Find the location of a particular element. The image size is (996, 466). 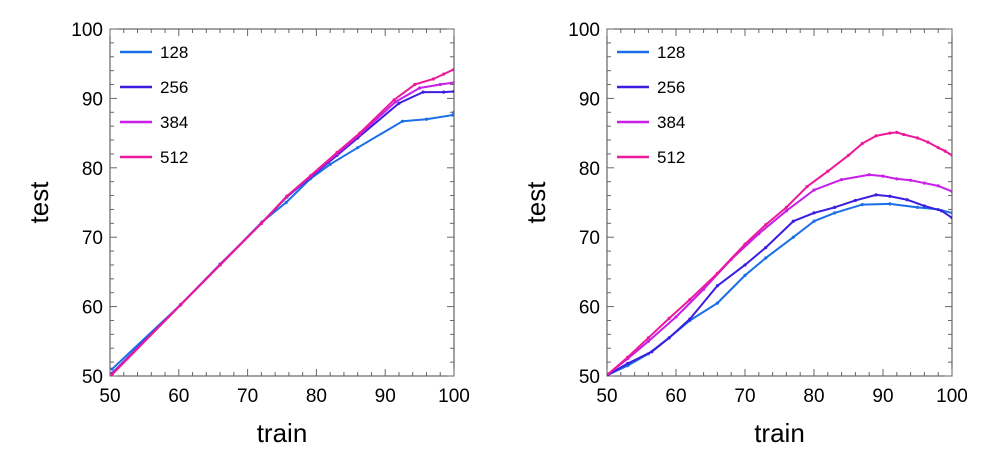

legend-label-128: 128 is located at coordinates (671, 52).